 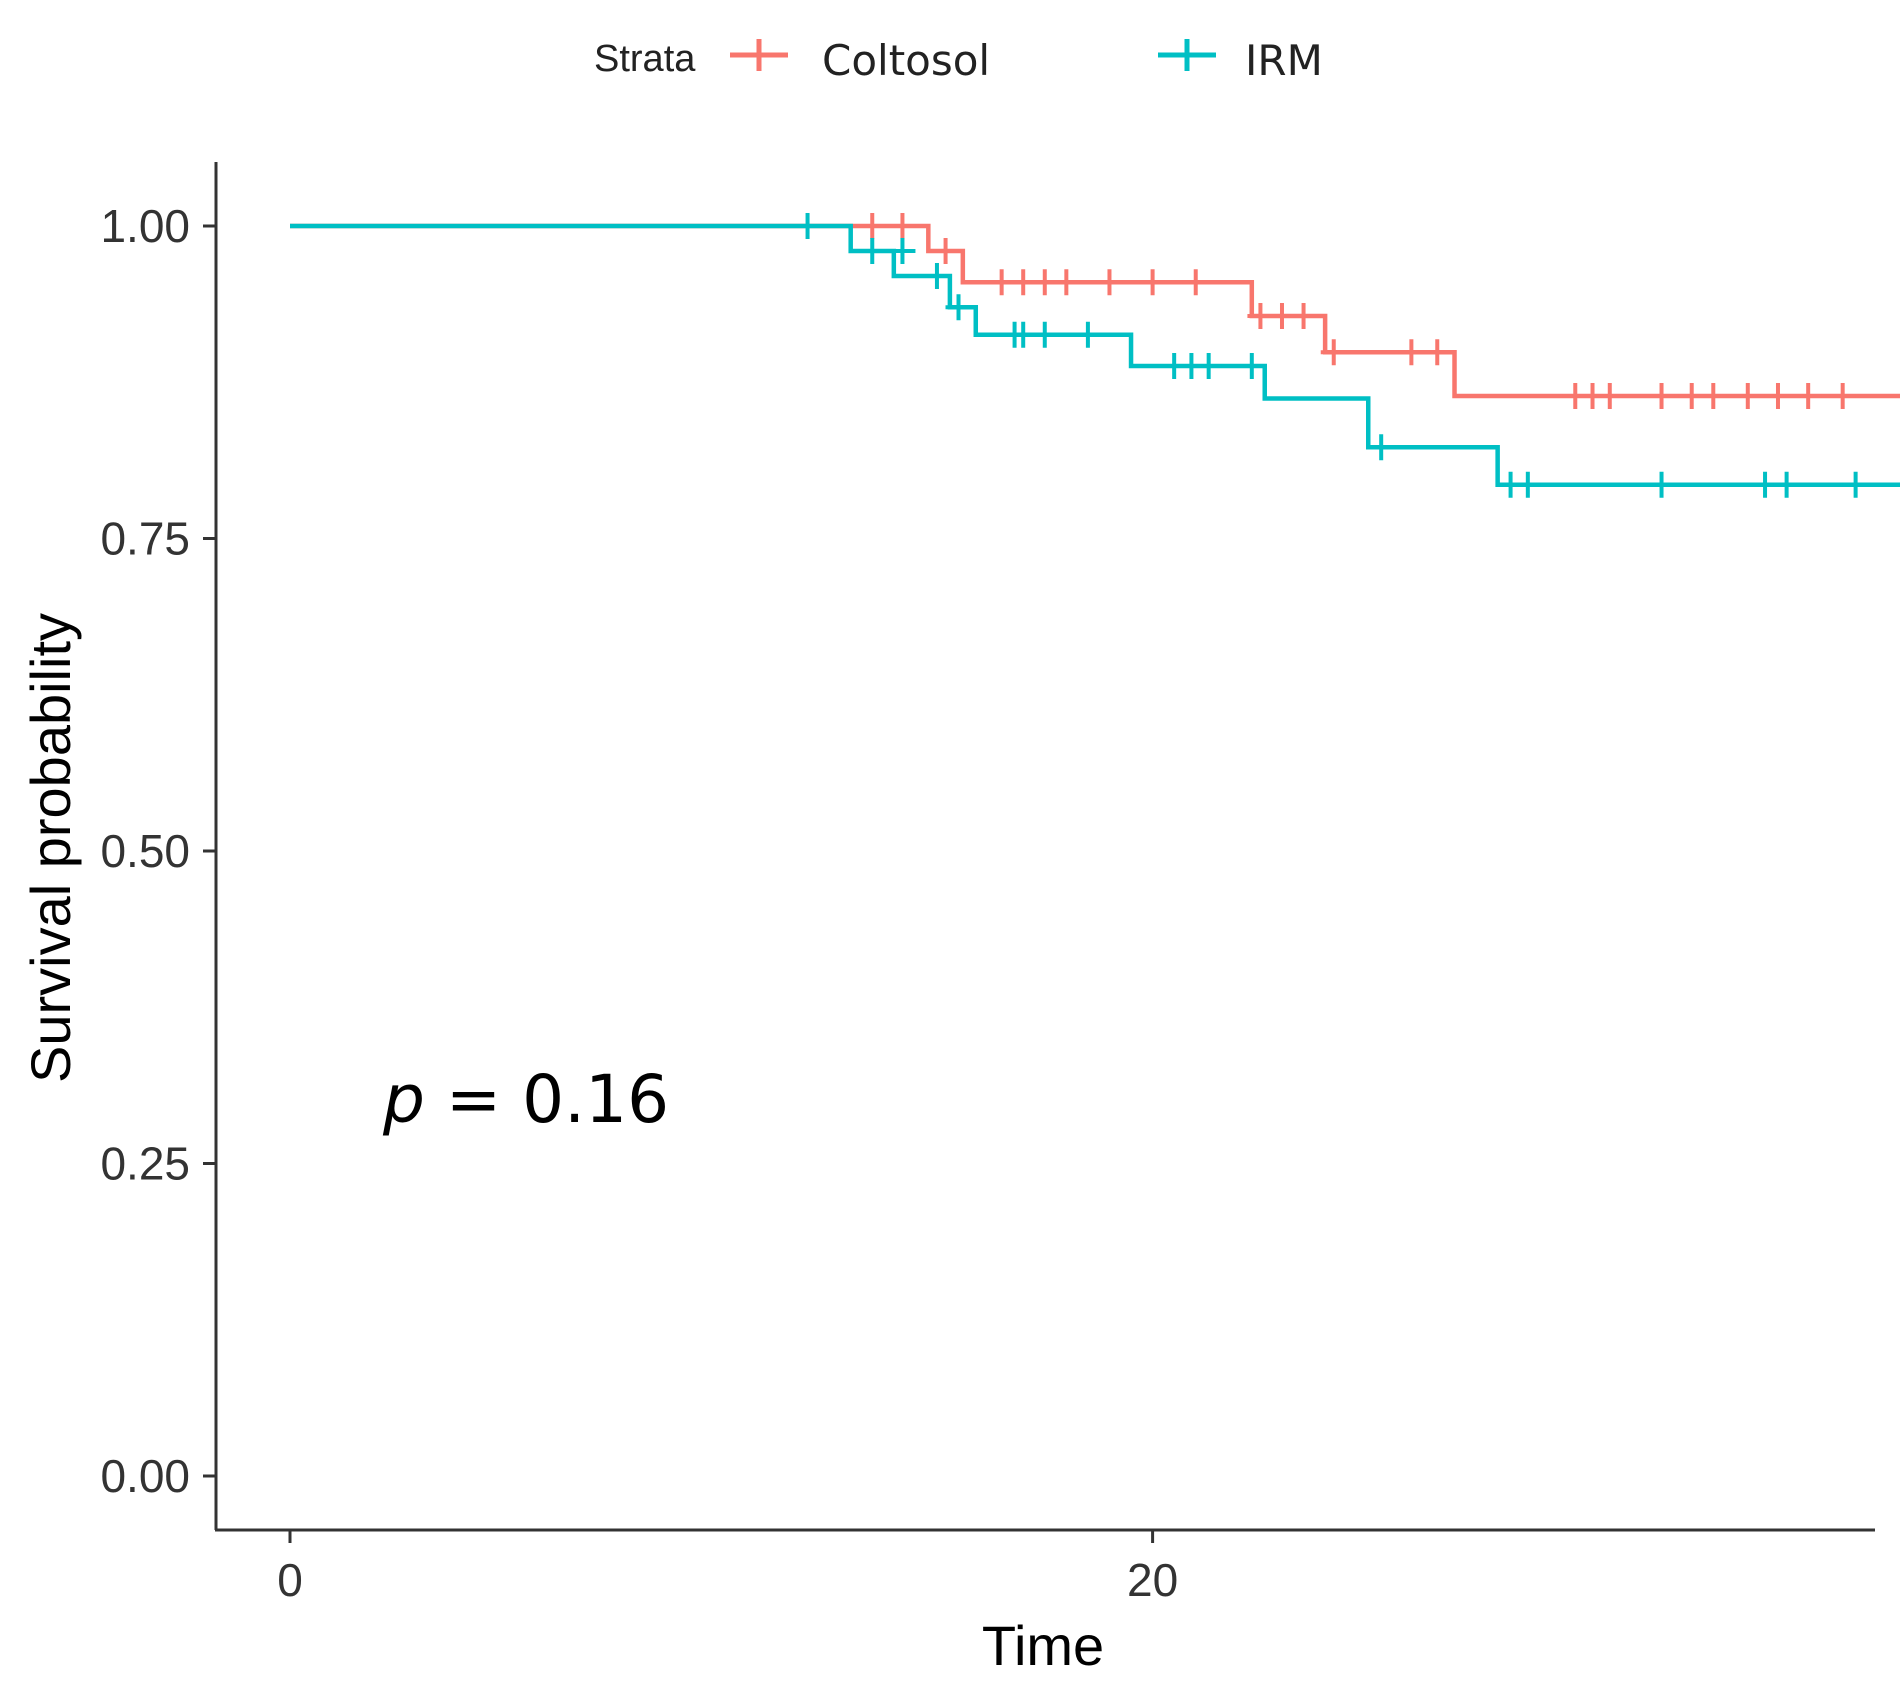 I want to click on x-tick-label: 20, so click(x=1152, y=1580).